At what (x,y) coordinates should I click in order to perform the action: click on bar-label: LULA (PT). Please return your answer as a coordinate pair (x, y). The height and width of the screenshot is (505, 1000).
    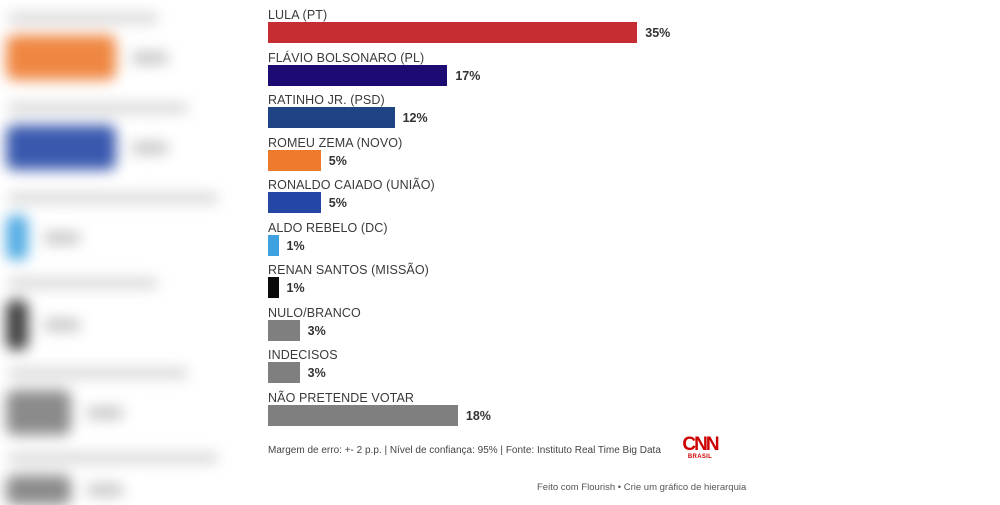
    Looking at the image, I should click on (298, 15).